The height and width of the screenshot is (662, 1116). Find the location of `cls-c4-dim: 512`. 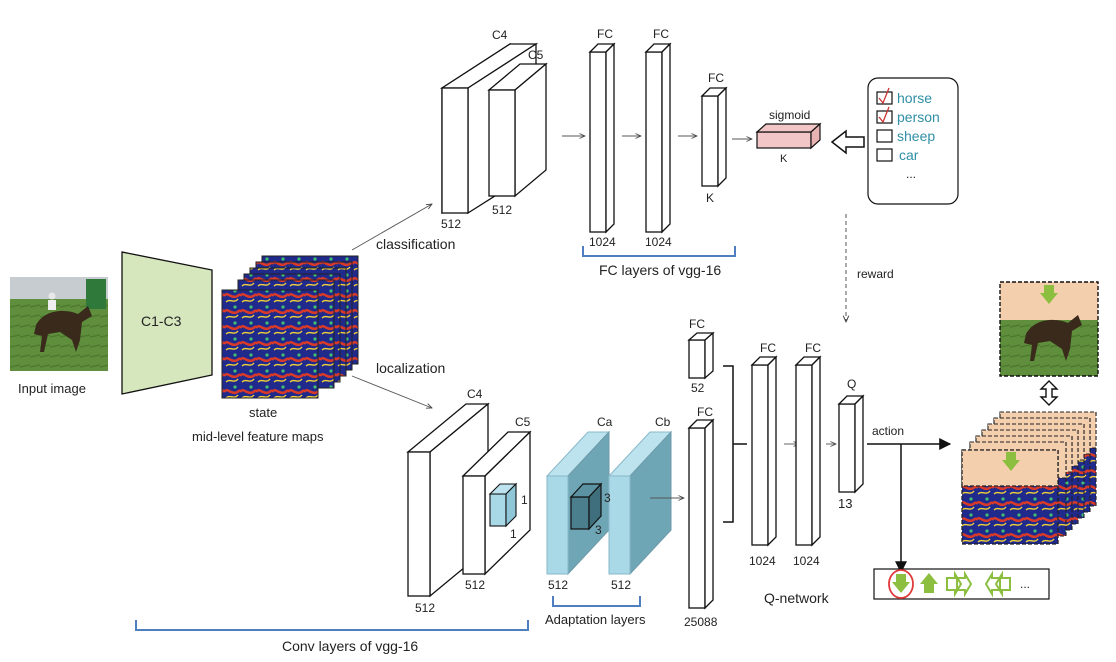

cls-c4-dim: 512 is located at coordinates (451, 224).